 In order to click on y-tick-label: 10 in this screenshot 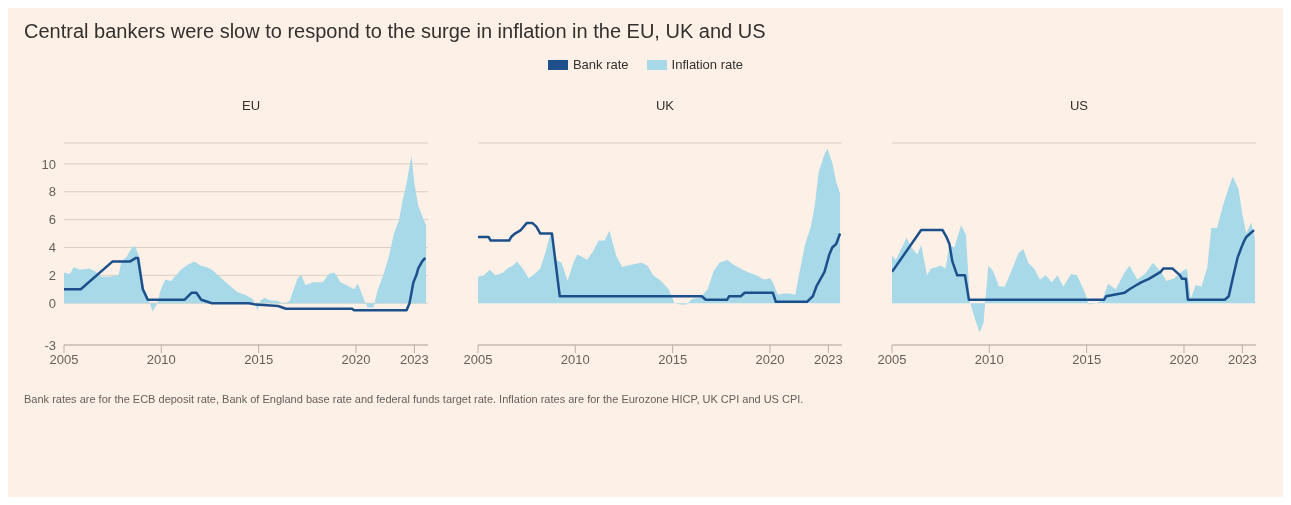, I will do `click(48, 164)`.